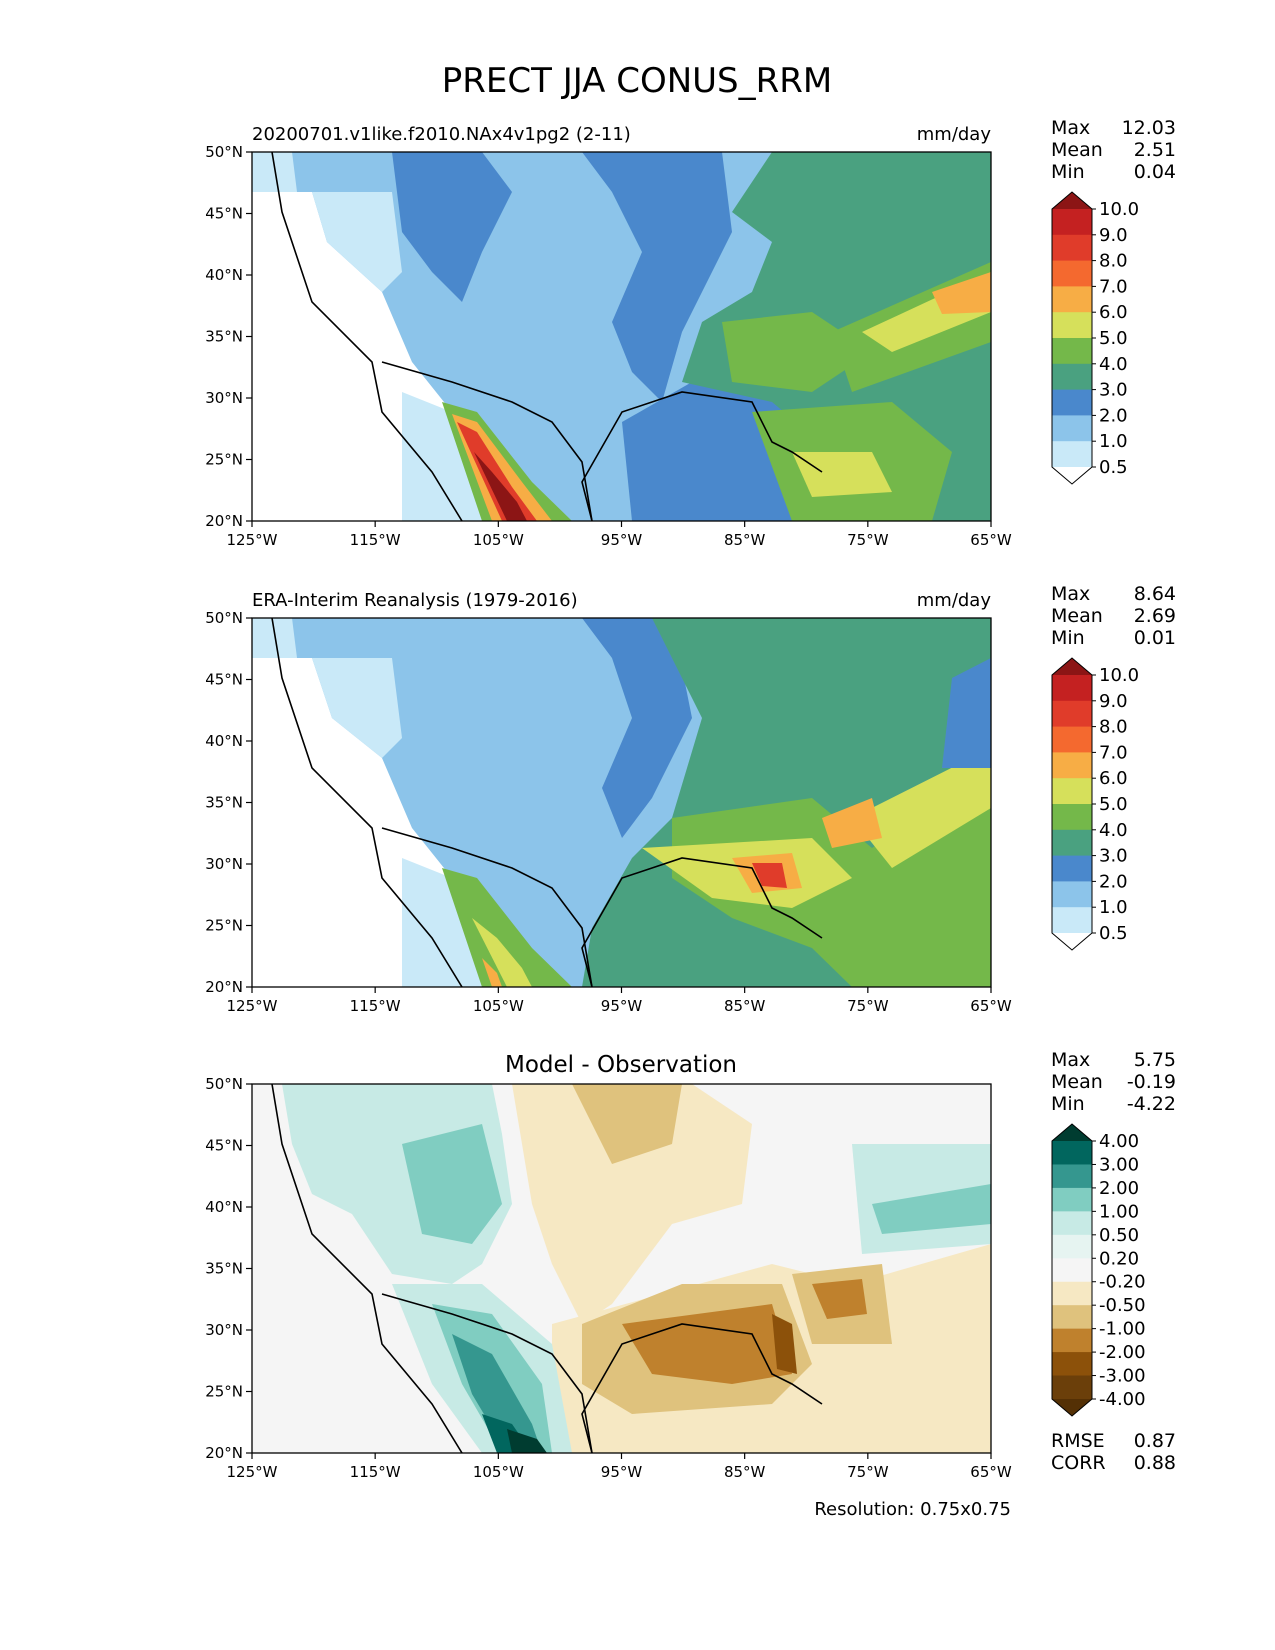  I want to click on colorbar-label: -4.00, so click(1122, 1399).